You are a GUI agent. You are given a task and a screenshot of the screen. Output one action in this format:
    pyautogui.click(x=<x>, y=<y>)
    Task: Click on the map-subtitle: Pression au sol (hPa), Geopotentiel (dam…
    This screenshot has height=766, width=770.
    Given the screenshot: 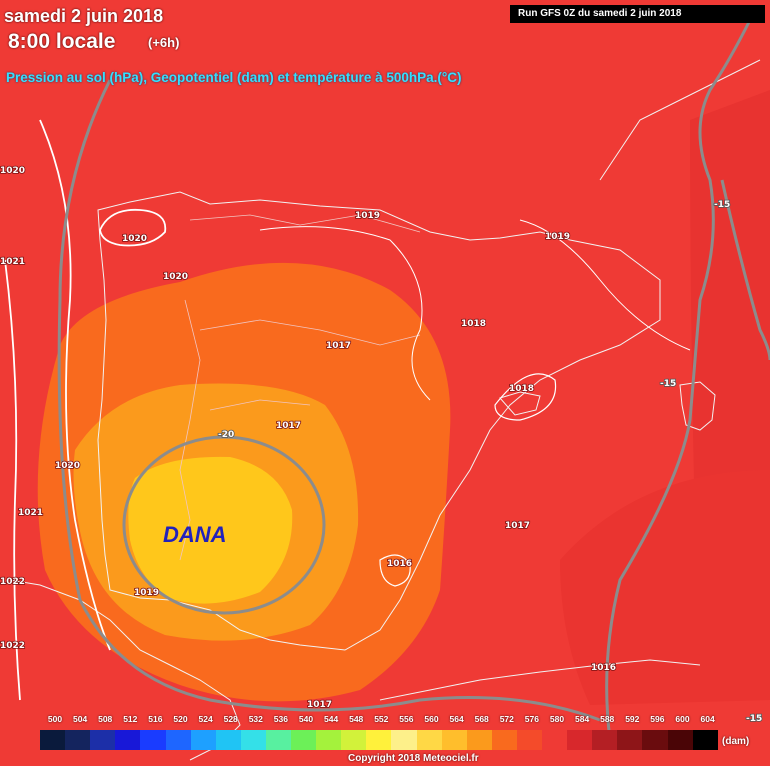 What is the action you would take?
    pyautogui.click(x=234, y=77)
    